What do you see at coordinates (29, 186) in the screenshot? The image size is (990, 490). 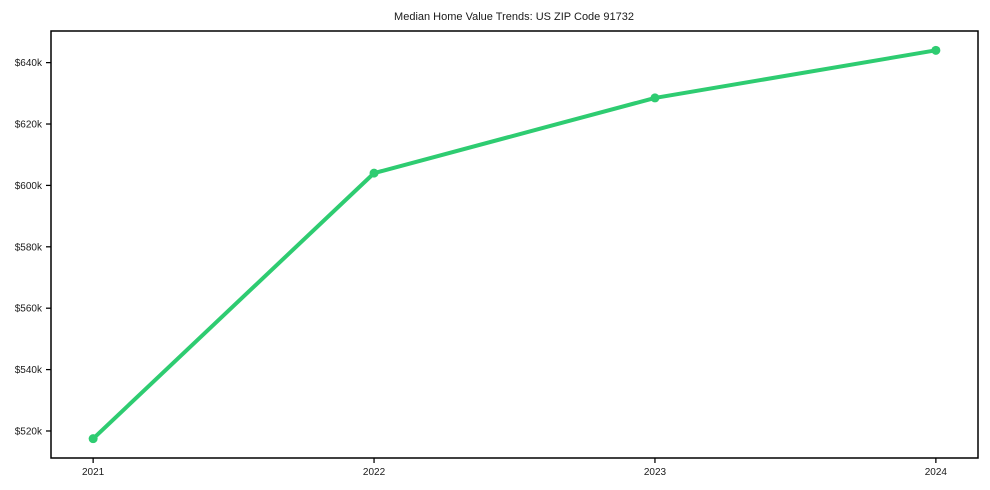 I see `y-tick-label: $600k` at bounding box center [29, 186].